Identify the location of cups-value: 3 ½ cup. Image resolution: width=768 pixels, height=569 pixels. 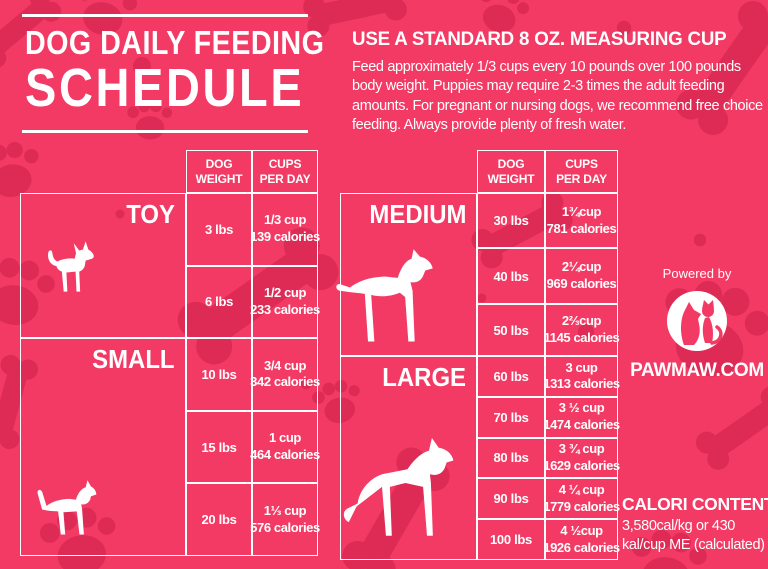
(581, 408).